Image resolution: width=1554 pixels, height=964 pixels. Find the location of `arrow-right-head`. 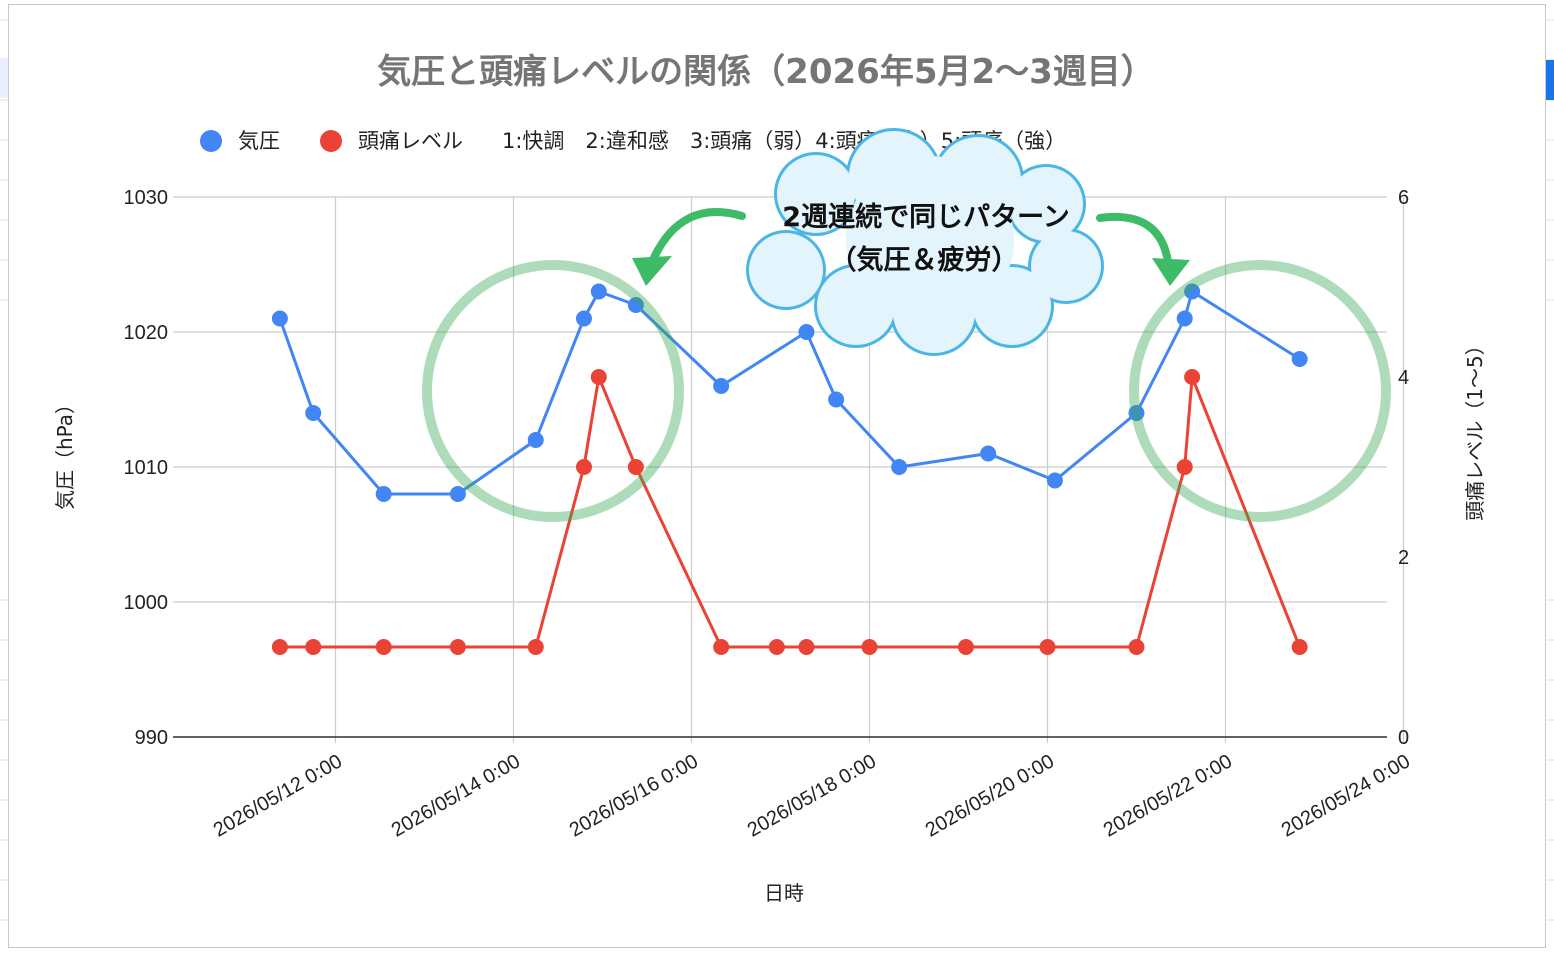

arrow-right-head is located at coordinates (1171, 272).